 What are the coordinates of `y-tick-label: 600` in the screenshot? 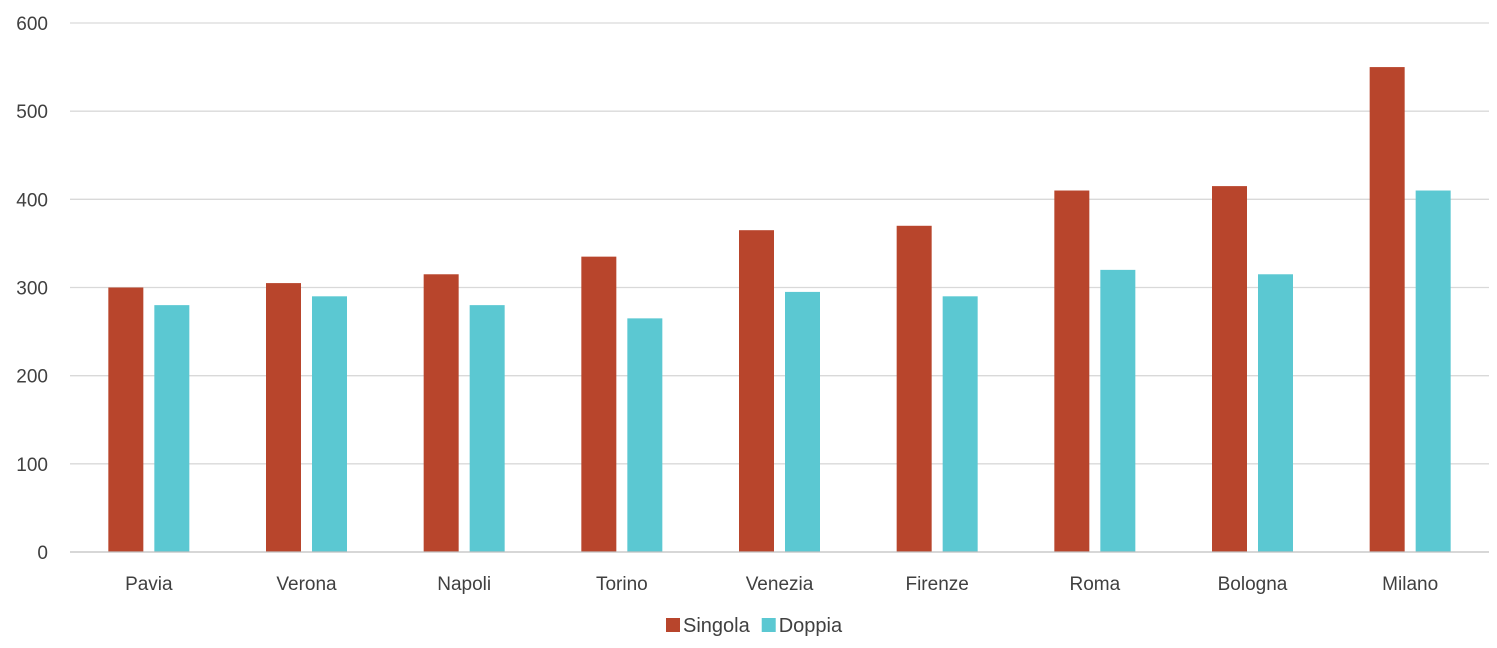 It's located at (32, 24).